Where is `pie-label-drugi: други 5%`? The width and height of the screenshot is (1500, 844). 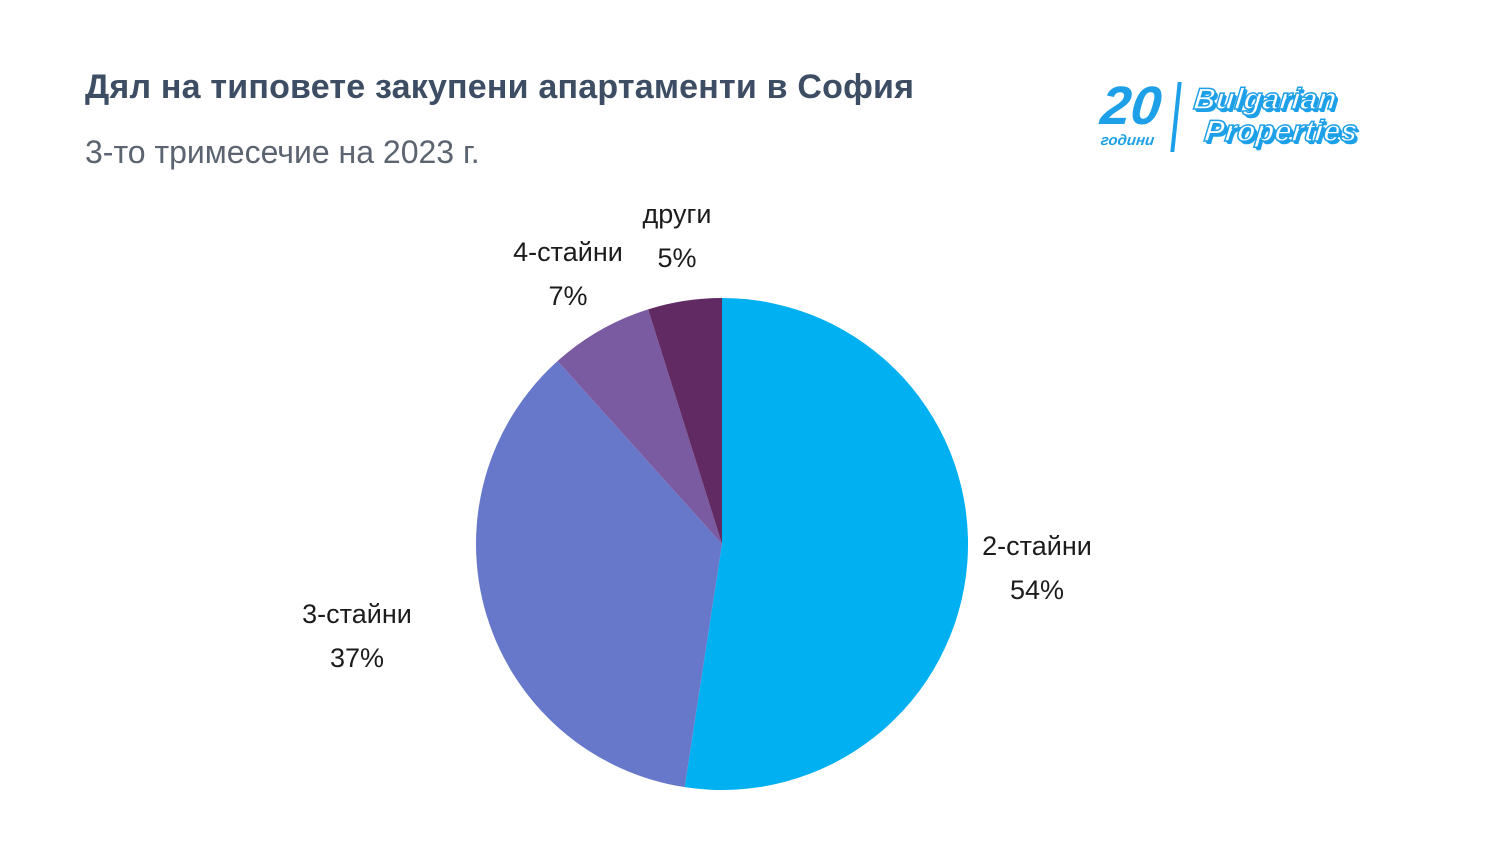 pie-label-drugi: други 5% is located at coordinates (677, 236).